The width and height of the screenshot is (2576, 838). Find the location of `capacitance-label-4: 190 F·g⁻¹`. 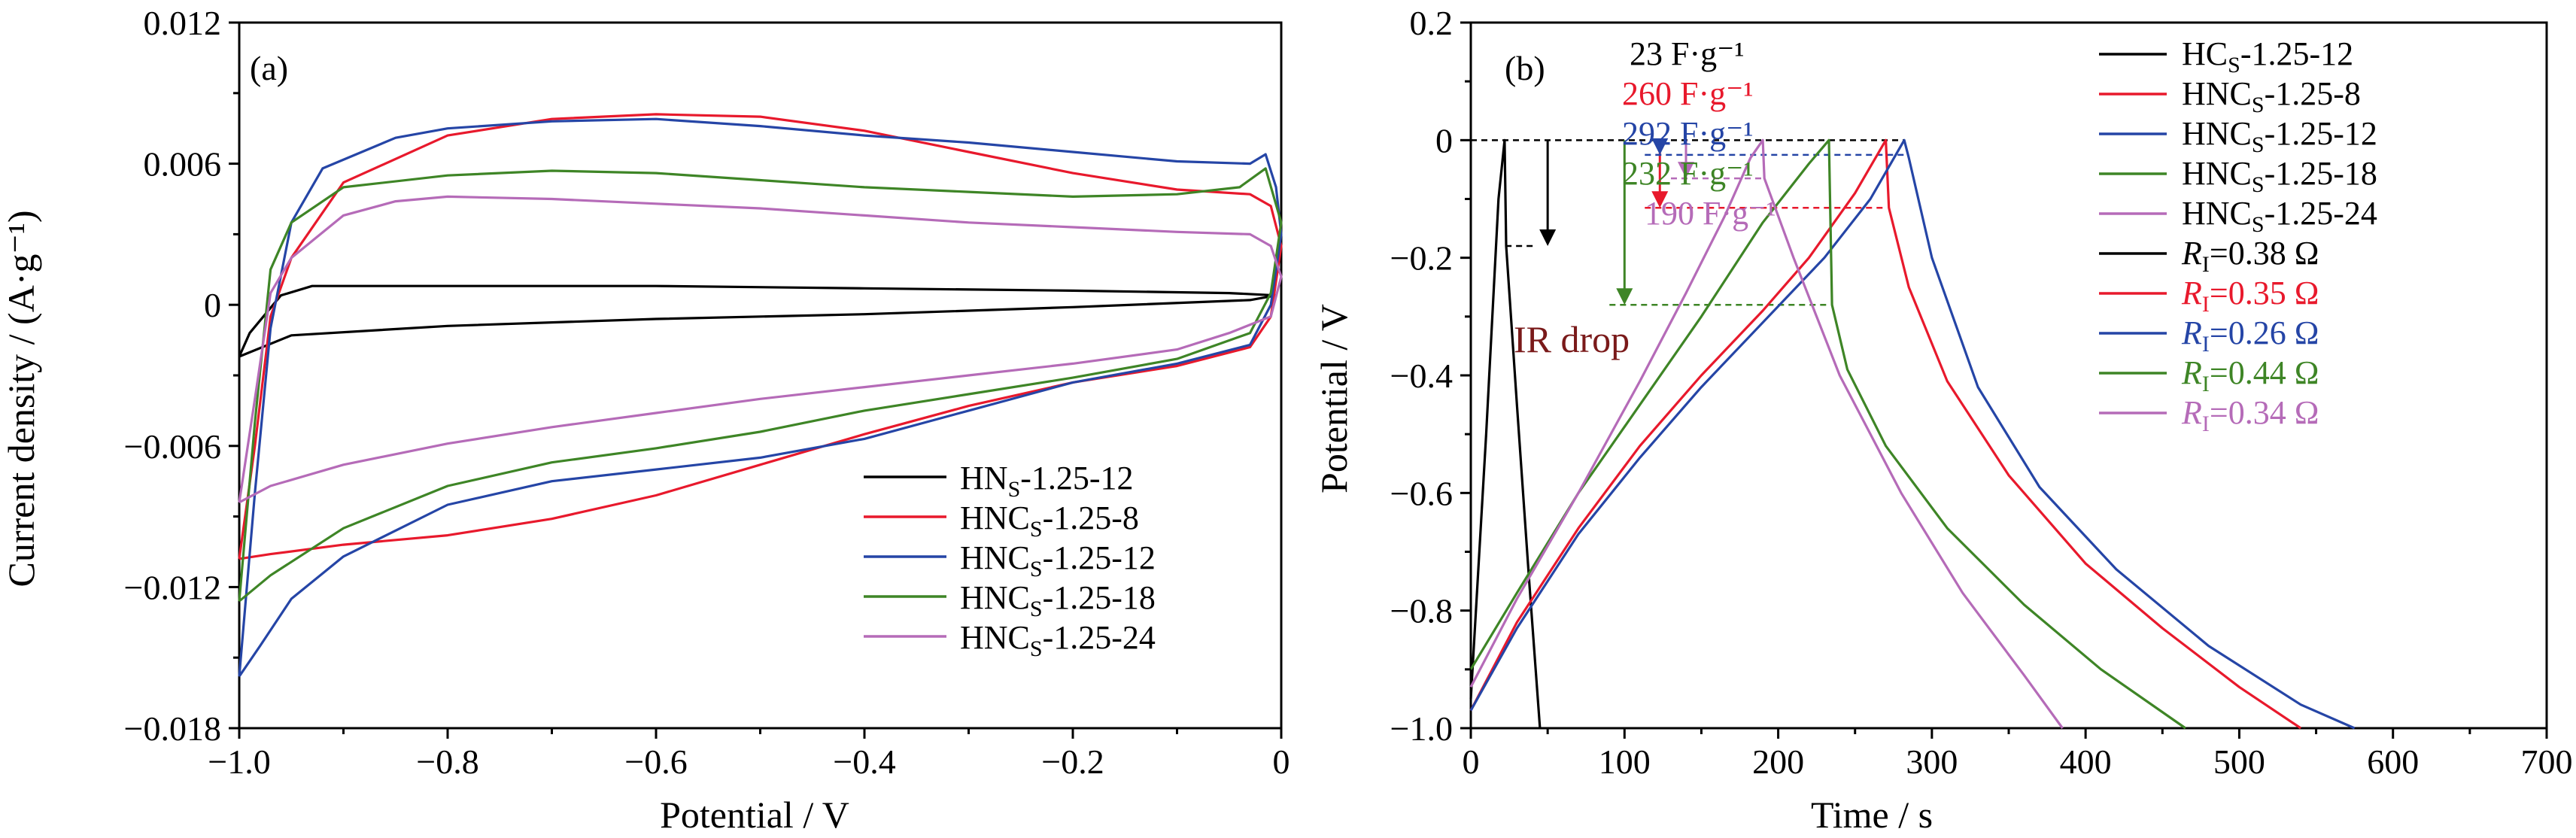

capacitance-label-4: 190 F·g⁻¹ is located at coordinates (1711, 213).